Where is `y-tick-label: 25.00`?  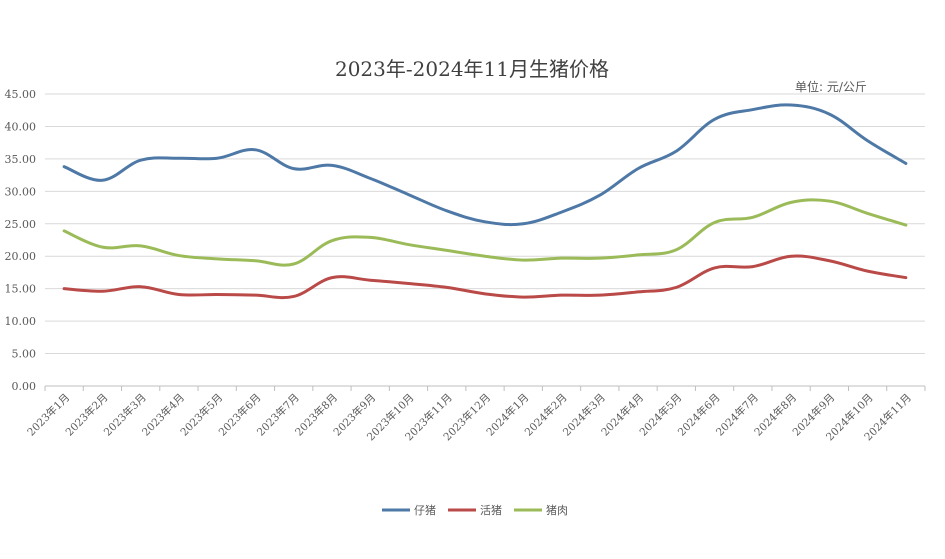 y-tick-label: 25.00 is located at coordinates (21, 224).